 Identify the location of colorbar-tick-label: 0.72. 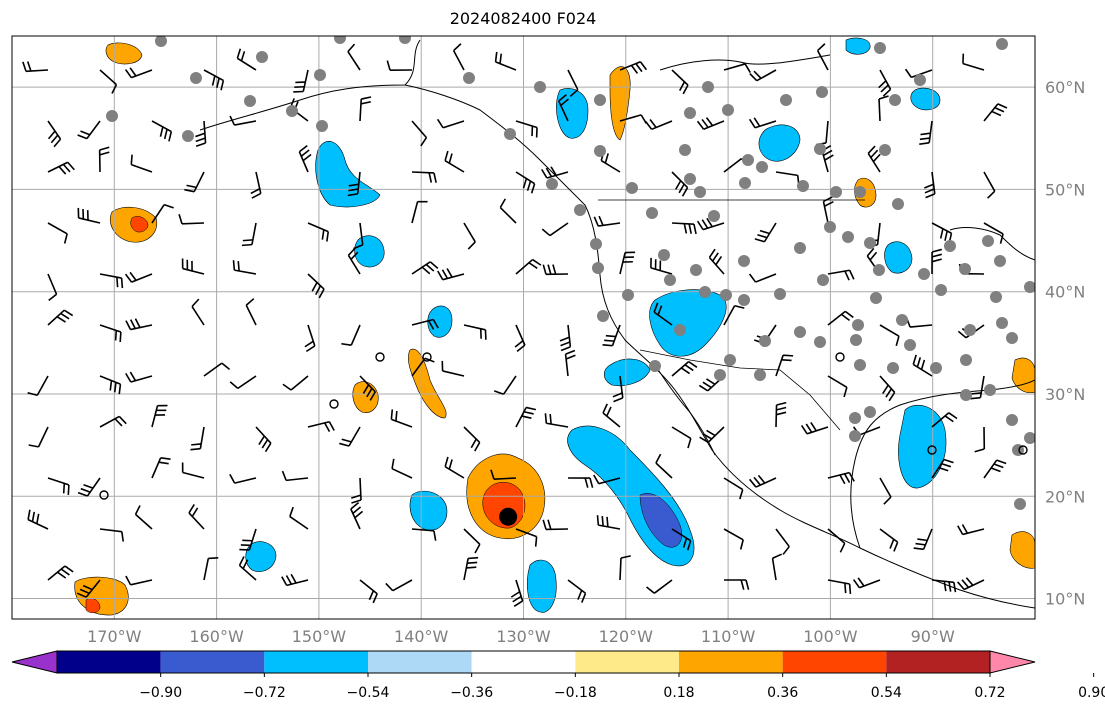
(989, 693).